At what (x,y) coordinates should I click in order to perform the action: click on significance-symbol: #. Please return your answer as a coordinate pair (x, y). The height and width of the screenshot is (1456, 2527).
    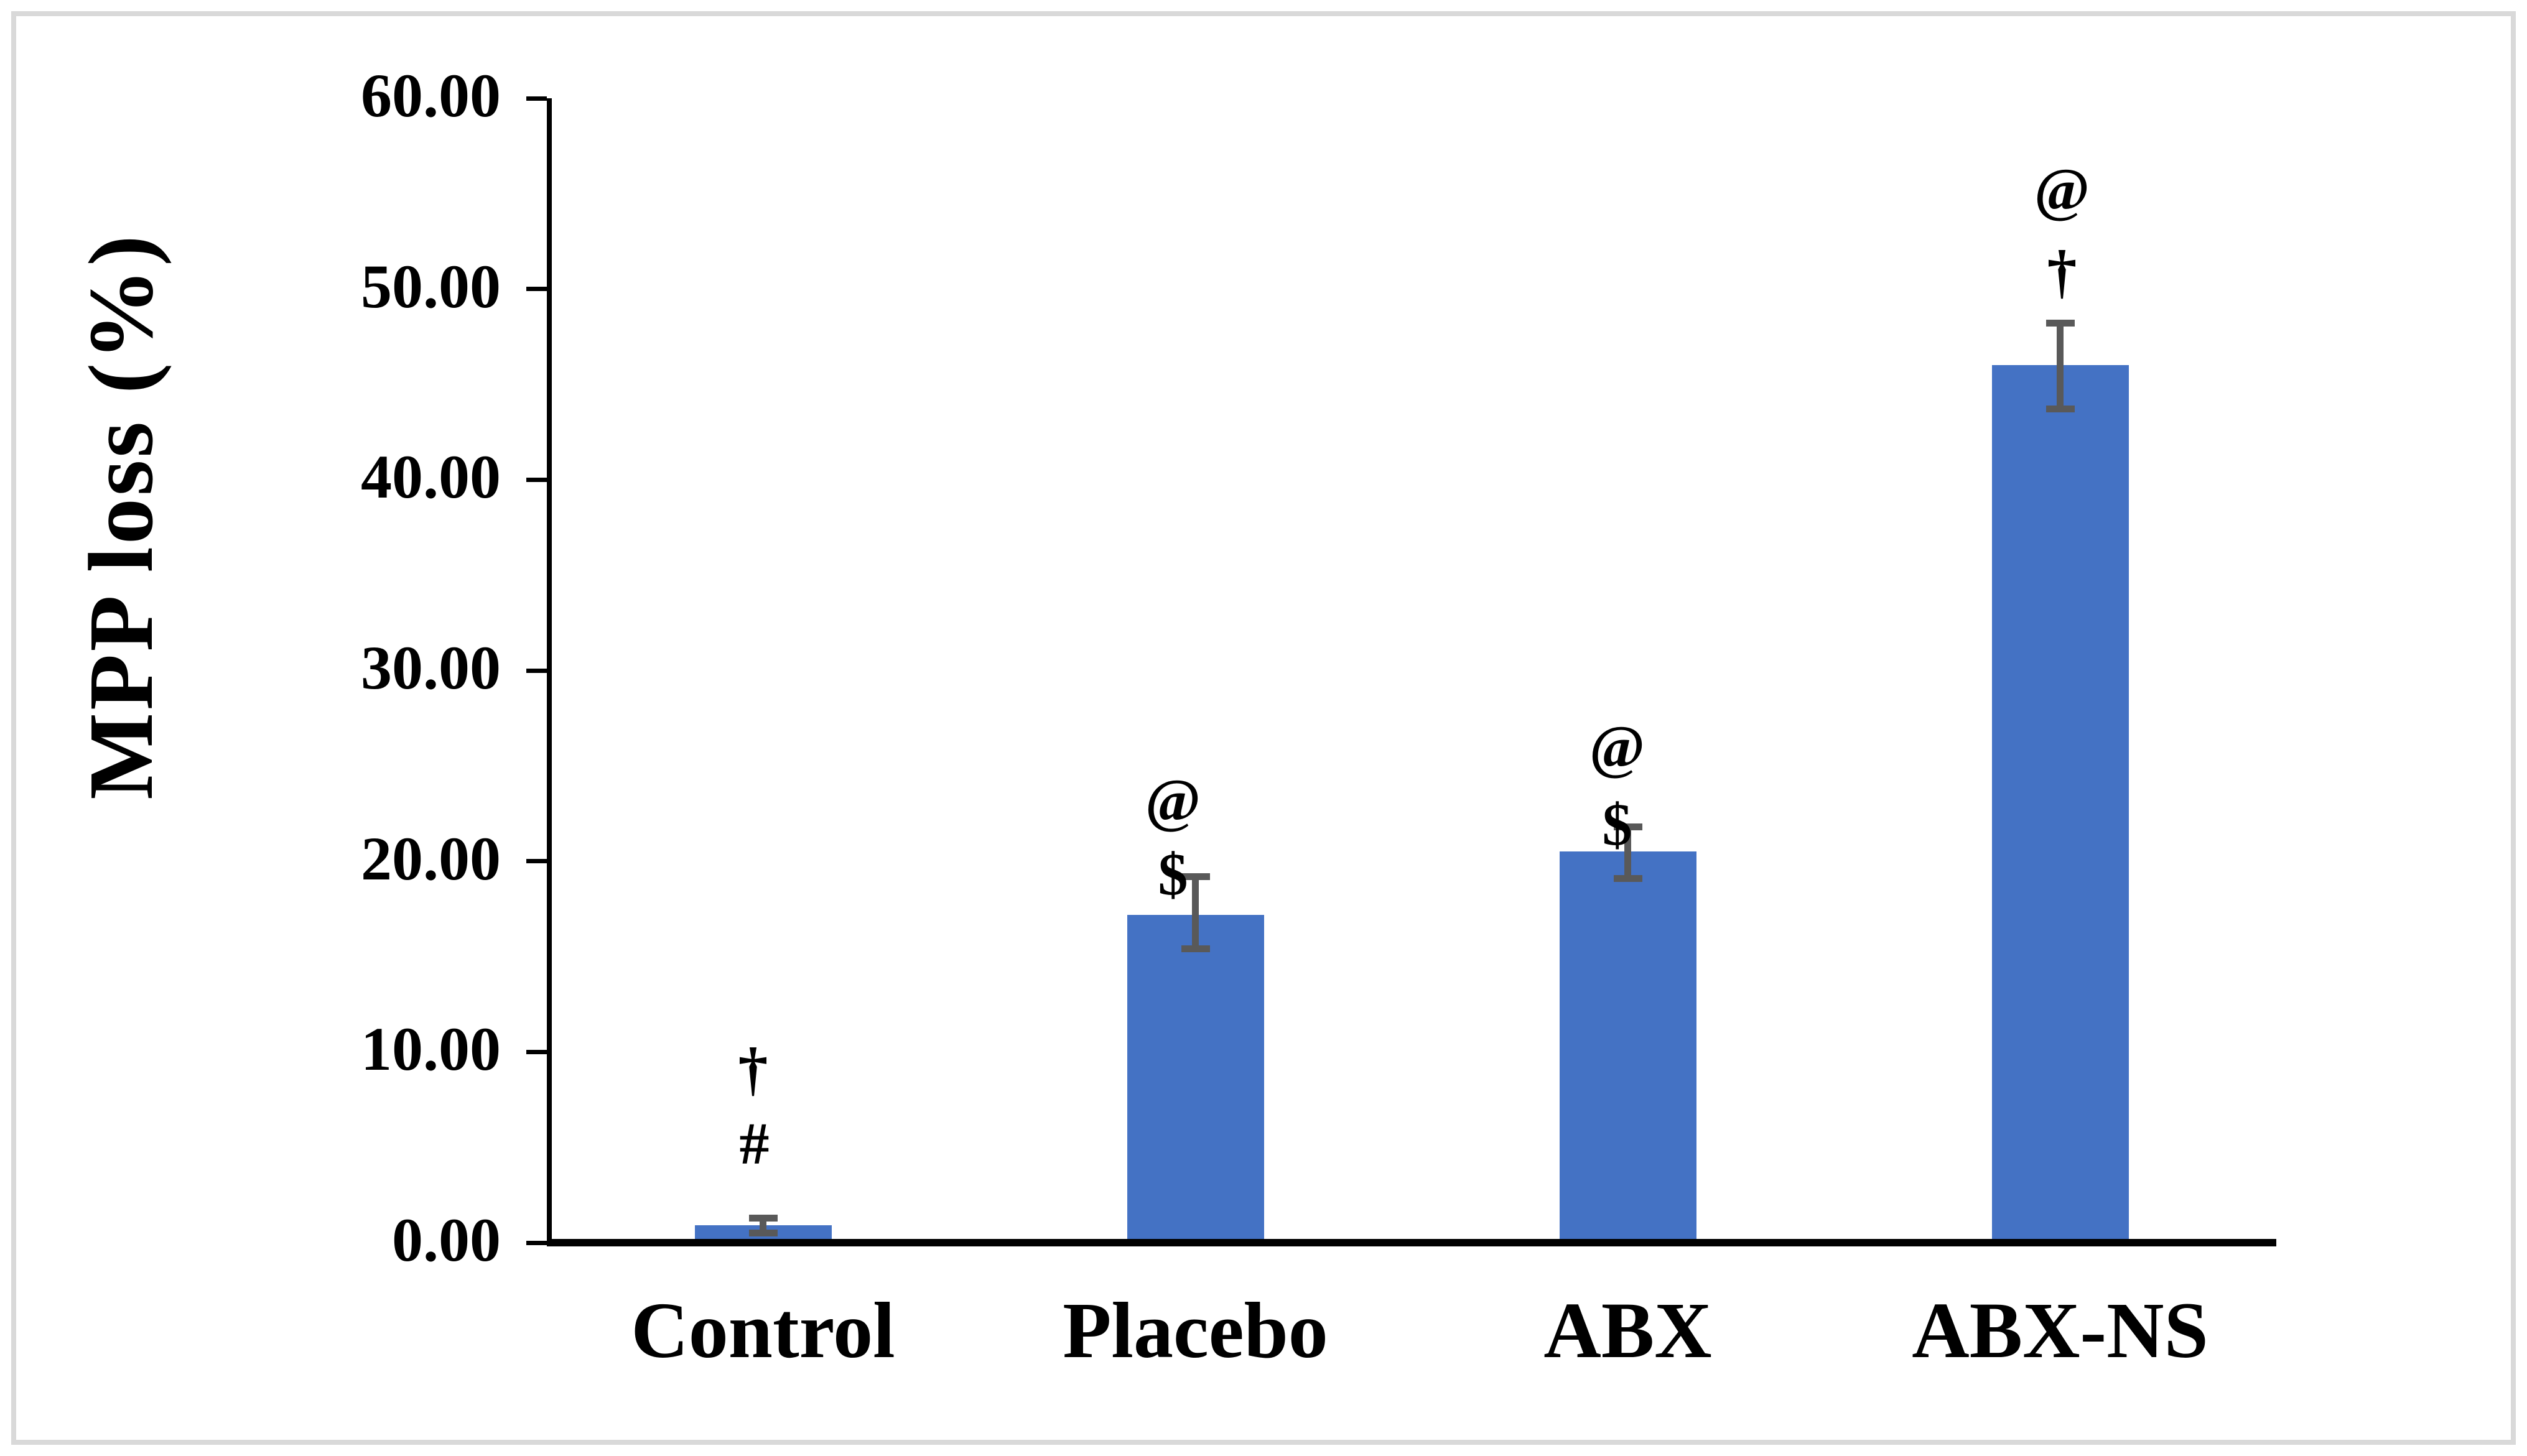
    Looking at the image, I should click on (754, 1143).